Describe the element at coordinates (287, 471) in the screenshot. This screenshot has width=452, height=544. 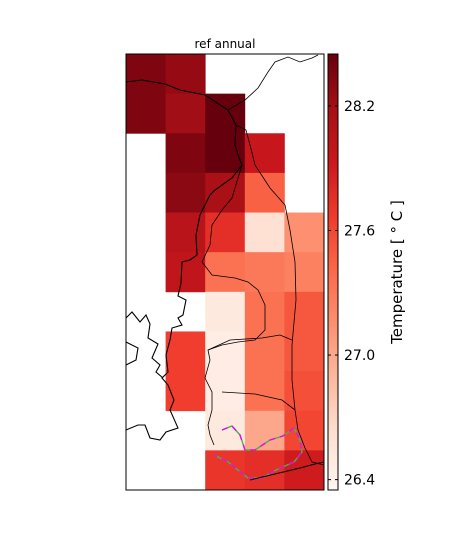
I see `coast-south` at that location.